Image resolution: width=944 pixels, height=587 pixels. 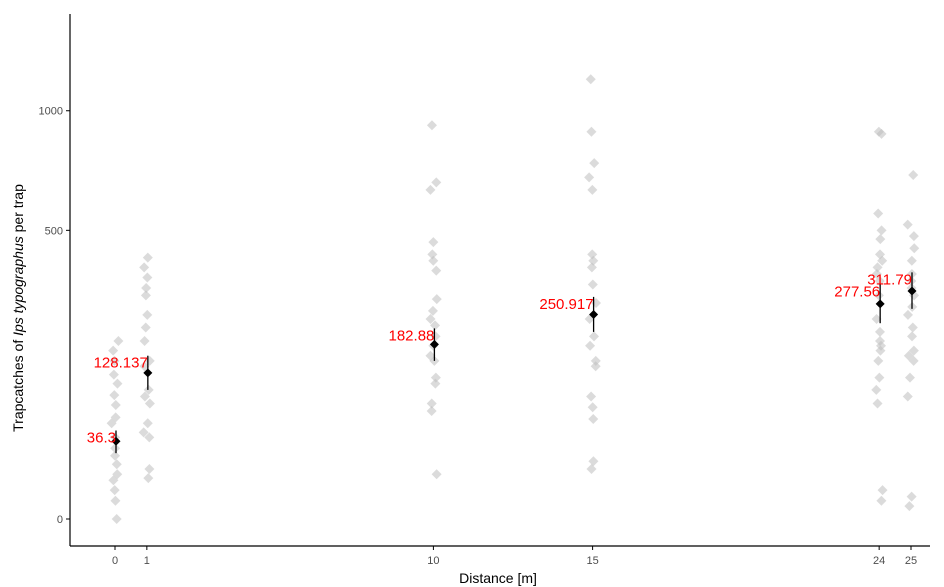 What do you see at coordinates (879, 561) in the screenshot?
I see `x-tick-label: 24` at bounding box center [879, 561].